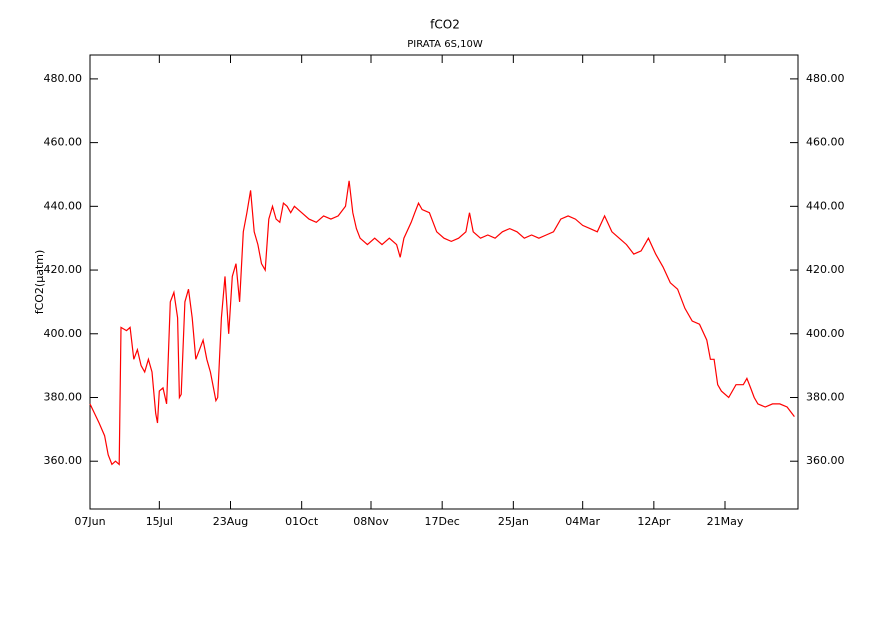 Image resolution: width=891 pixels, height=630 pixels. Describe the element at coordinates (825, 269) in the screenshot. I see `y2-tick-label: 420.00` at that location.